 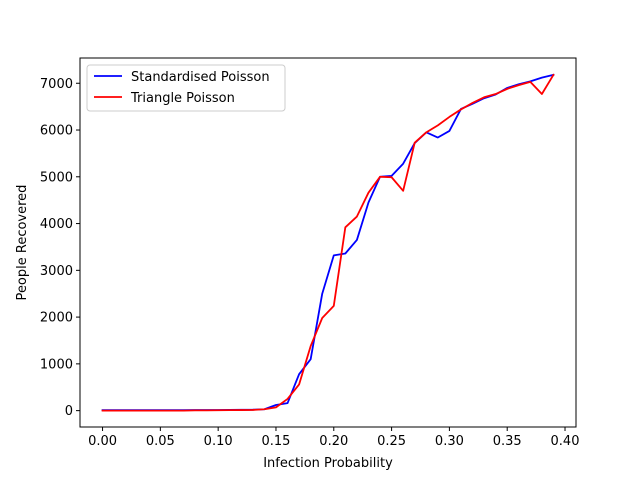 What do you see at coordinates (328, 463) in the screenshot?
I see `x-axis-label: Infection Probability` at bounding box center [328, 463].